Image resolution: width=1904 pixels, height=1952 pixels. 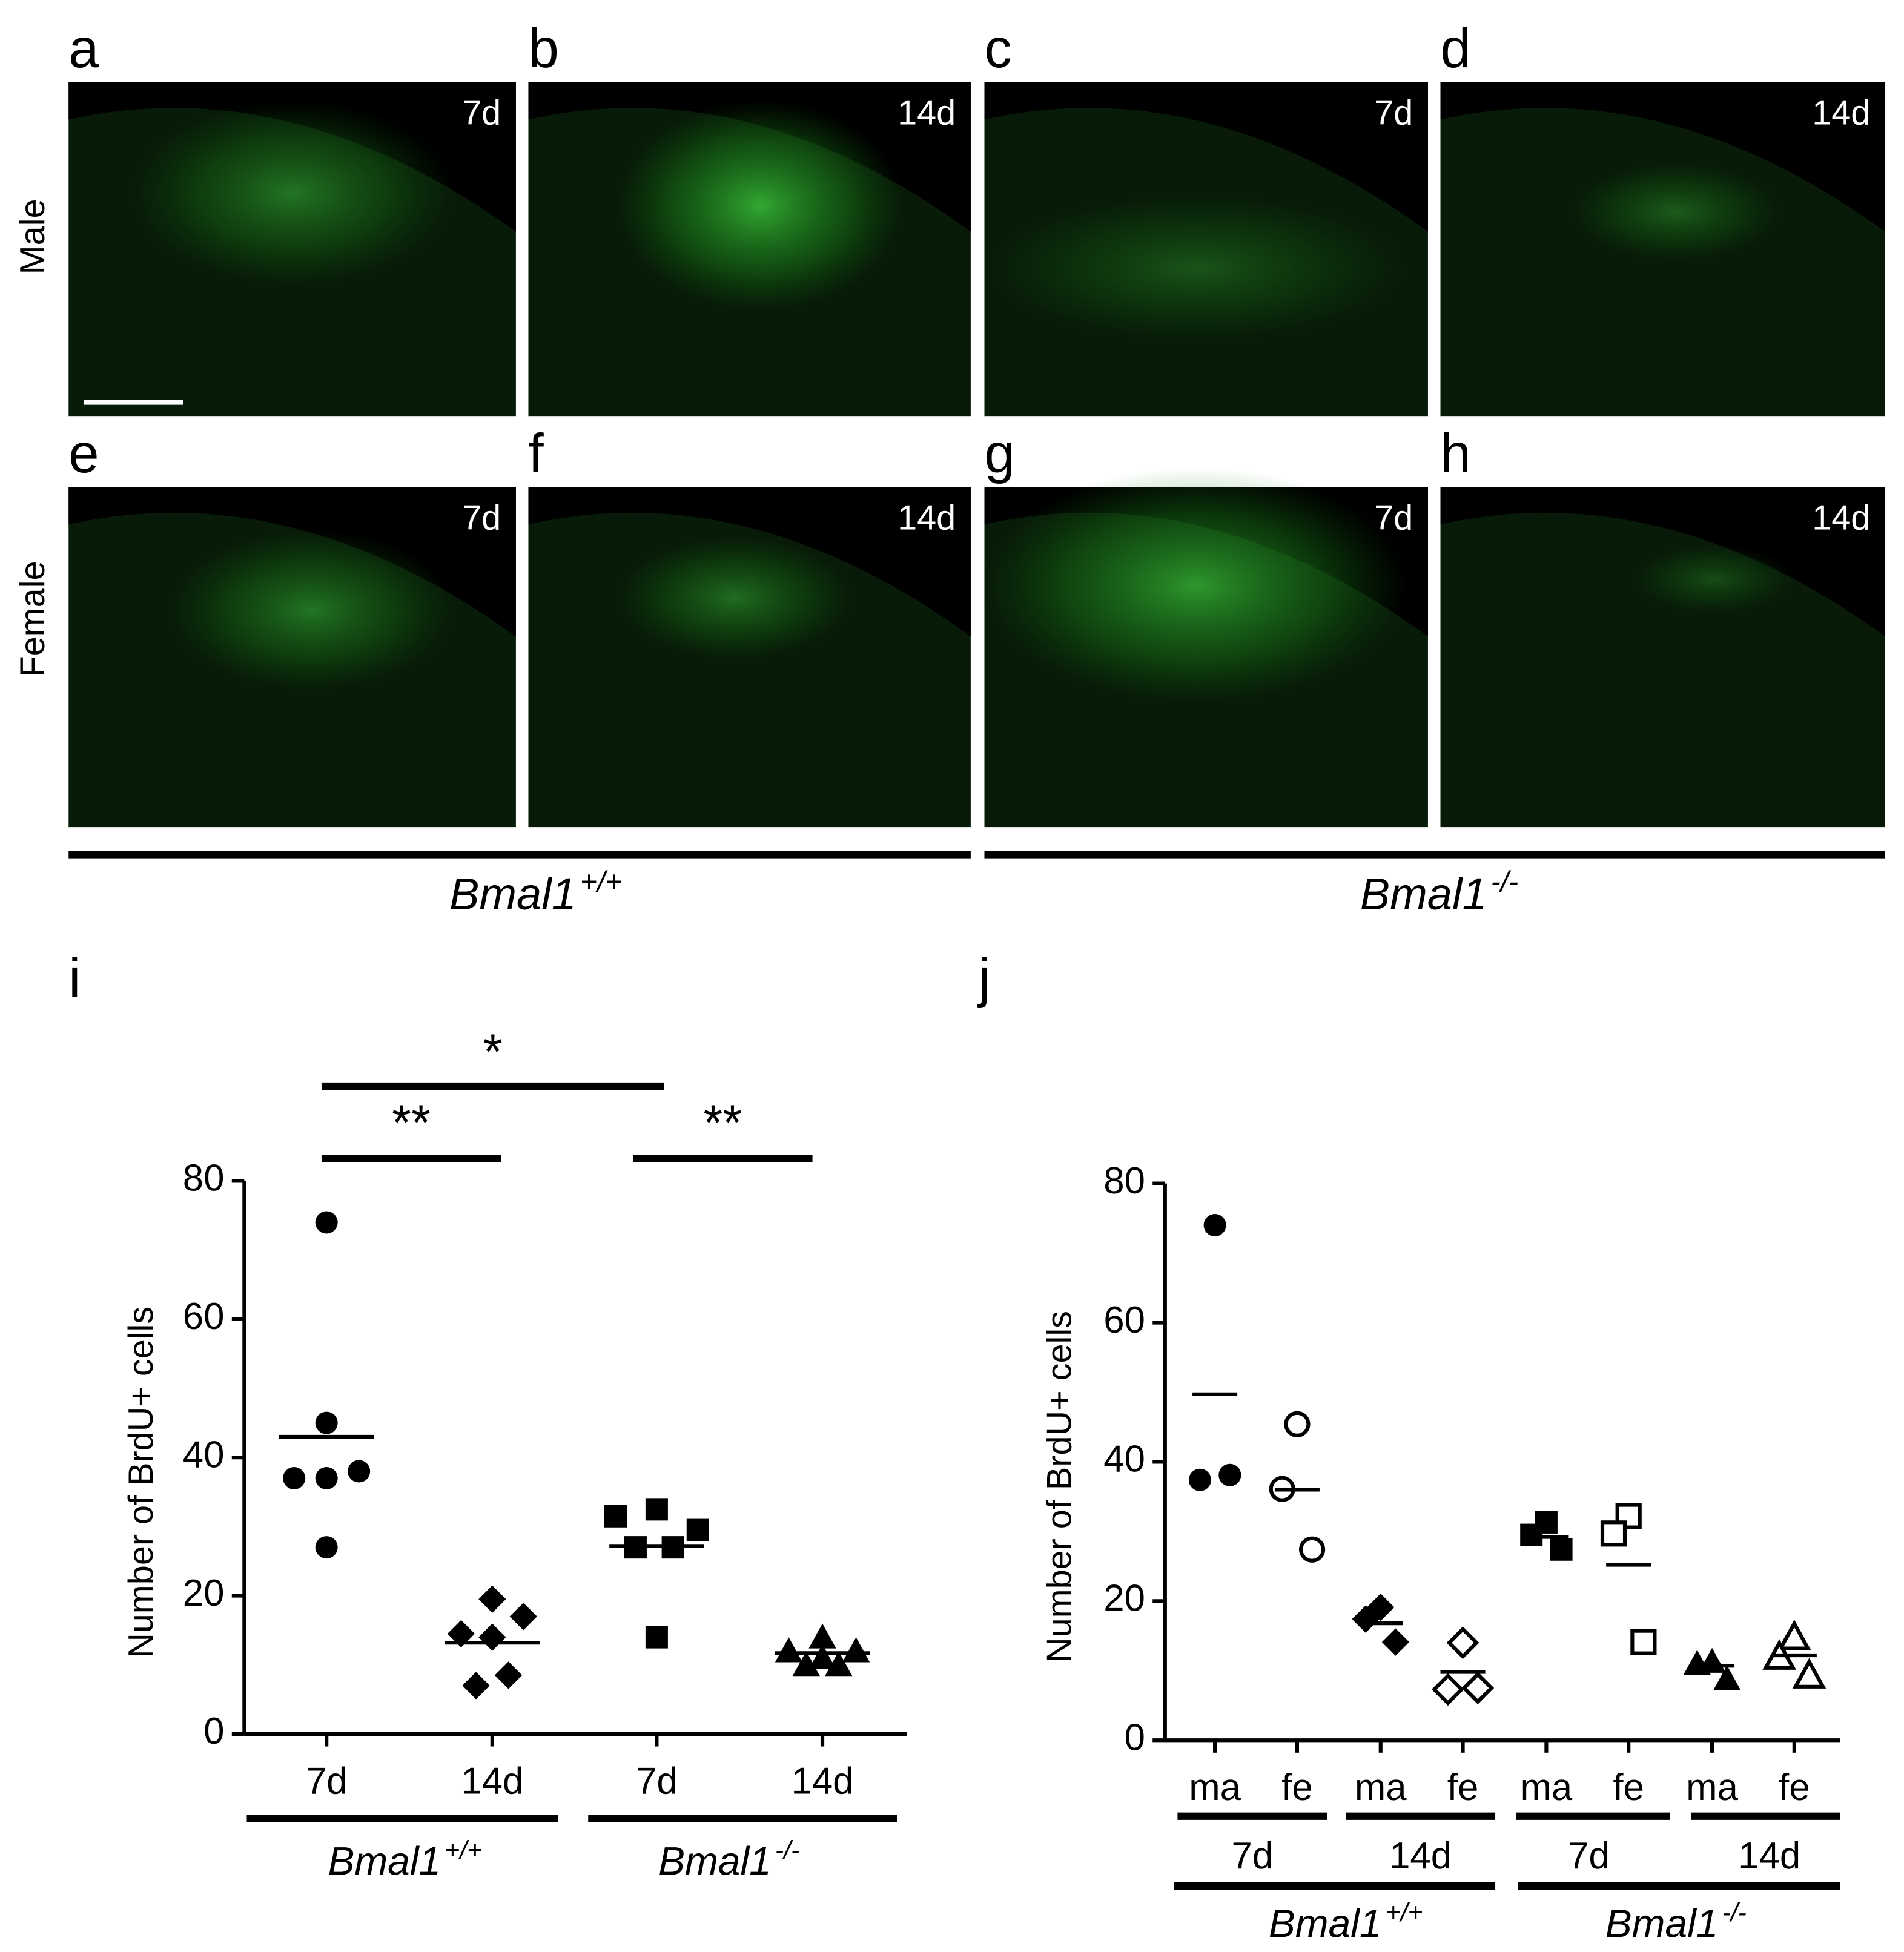 I want to click on significance-label: **, so click(x=411, y=1123).